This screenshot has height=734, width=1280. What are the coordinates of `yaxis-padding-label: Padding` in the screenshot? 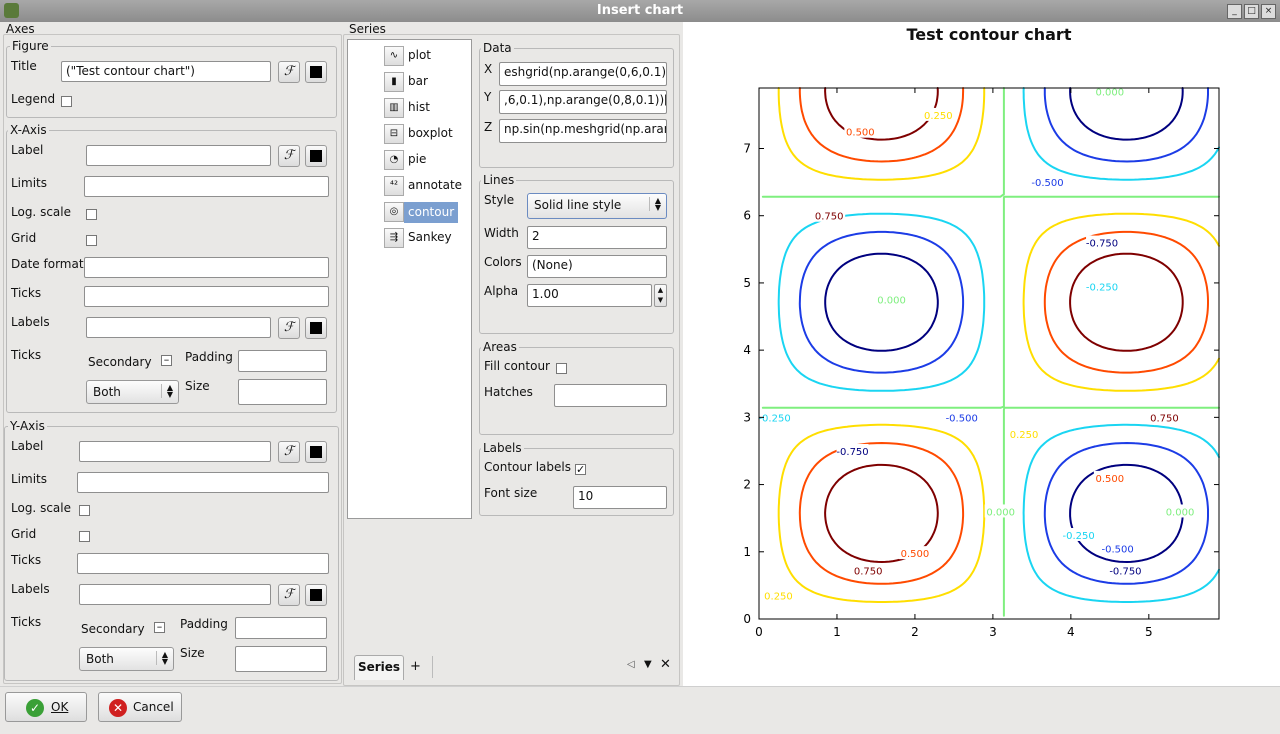 It's located at (204, 624).